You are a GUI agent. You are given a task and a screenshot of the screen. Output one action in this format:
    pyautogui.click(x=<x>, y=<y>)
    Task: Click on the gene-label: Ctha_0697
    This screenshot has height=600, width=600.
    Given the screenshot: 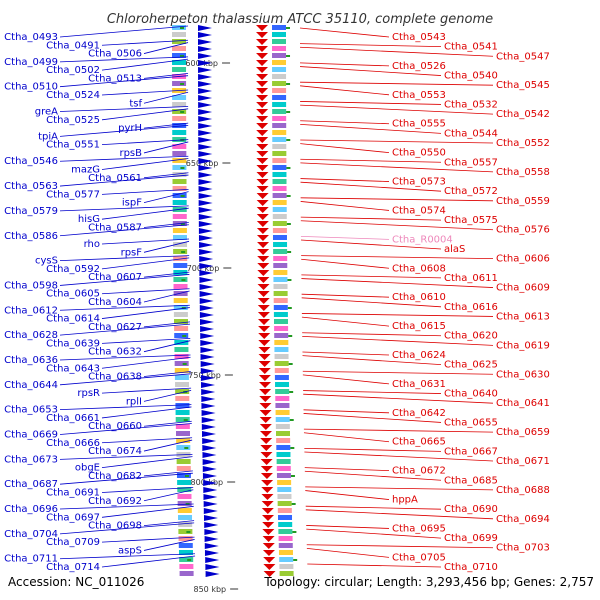 What is the action you would take?
    pyautogui.click(x=73, y=517)
    